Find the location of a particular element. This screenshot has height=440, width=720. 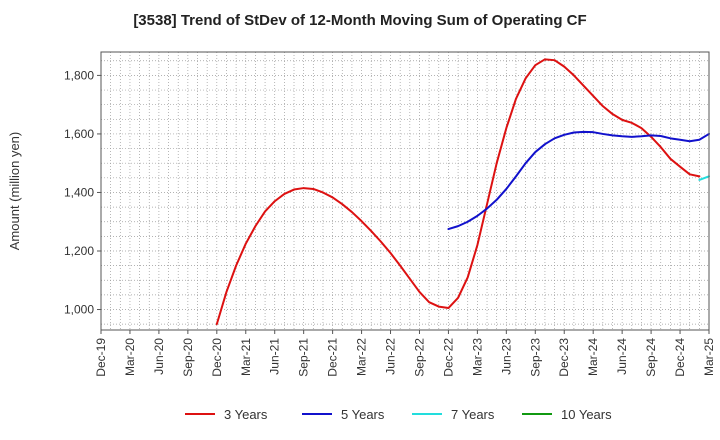

x-tick-label: Sep-23 is located at coordinates (535, 357).